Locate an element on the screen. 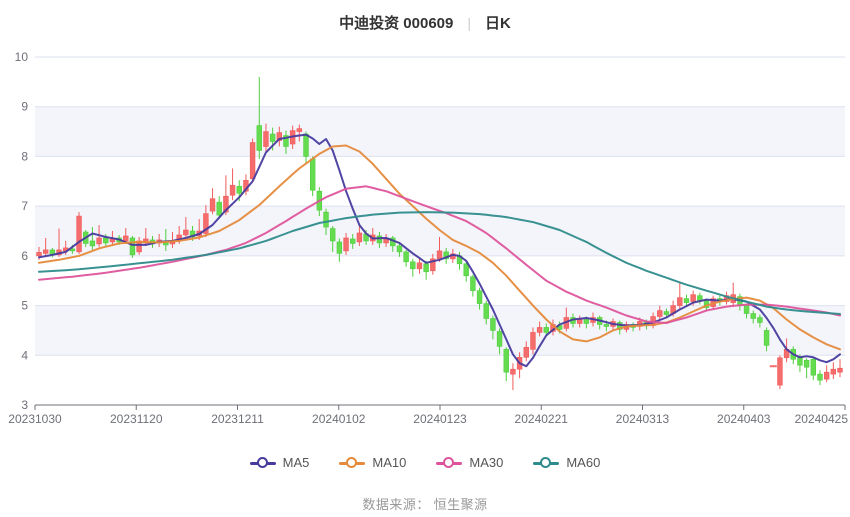  svg-text: 7 is located at coordinates (24, 206).